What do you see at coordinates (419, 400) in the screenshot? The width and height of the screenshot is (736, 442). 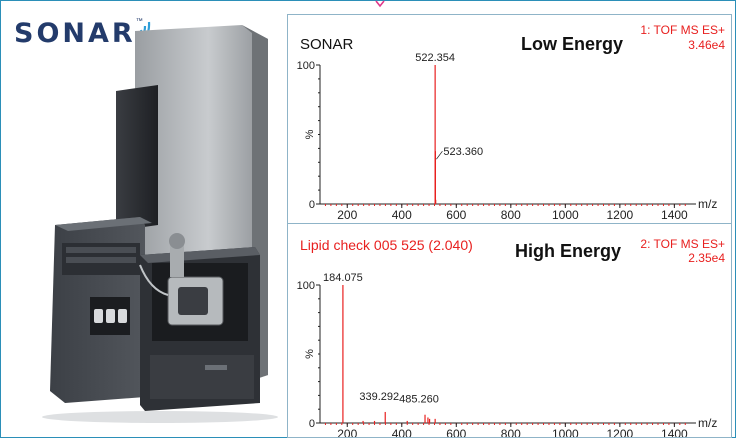 I see `peak-label: 485.260` at bounding box center [419, 400].